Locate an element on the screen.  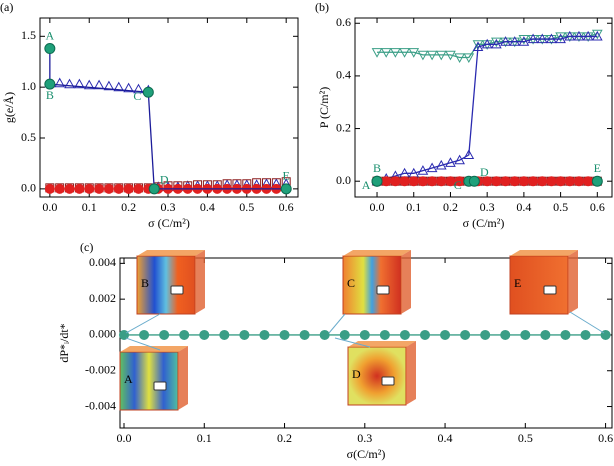
y-tick-label: 1.0 is located at coordinates (28, 86).